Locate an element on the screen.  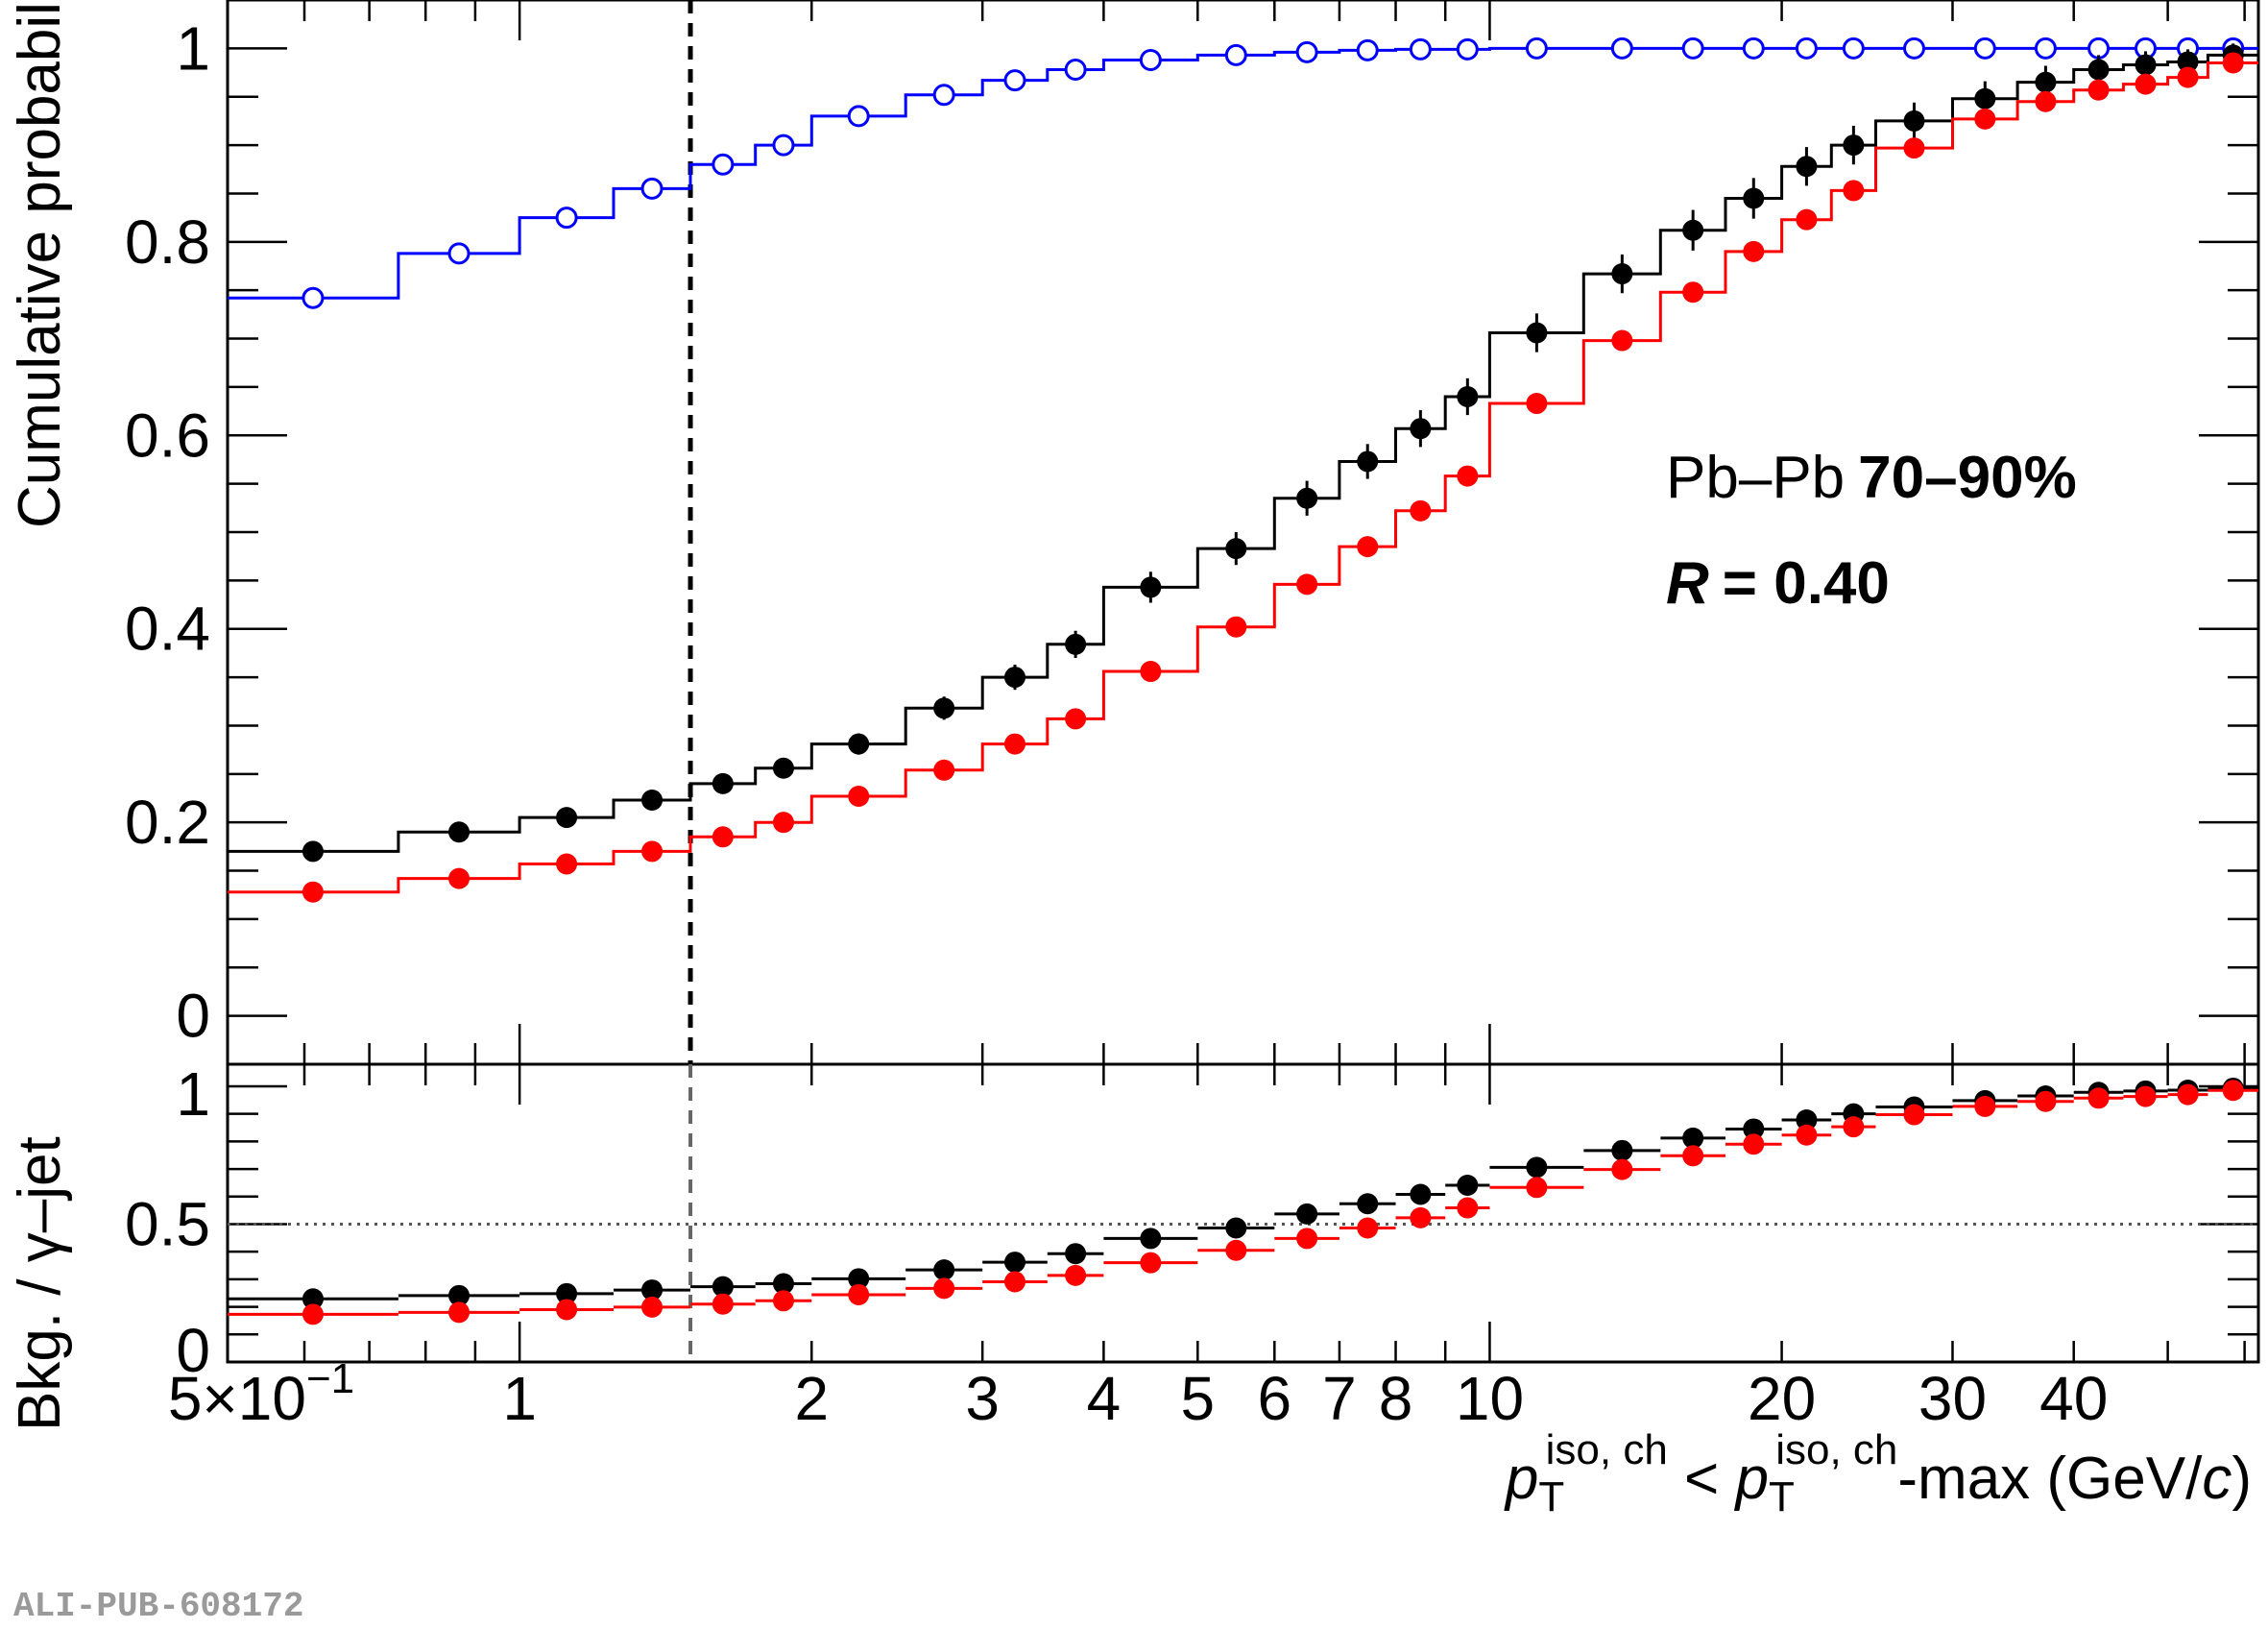
top-y-tick-label: 1 is located at coordinates (193, 48).